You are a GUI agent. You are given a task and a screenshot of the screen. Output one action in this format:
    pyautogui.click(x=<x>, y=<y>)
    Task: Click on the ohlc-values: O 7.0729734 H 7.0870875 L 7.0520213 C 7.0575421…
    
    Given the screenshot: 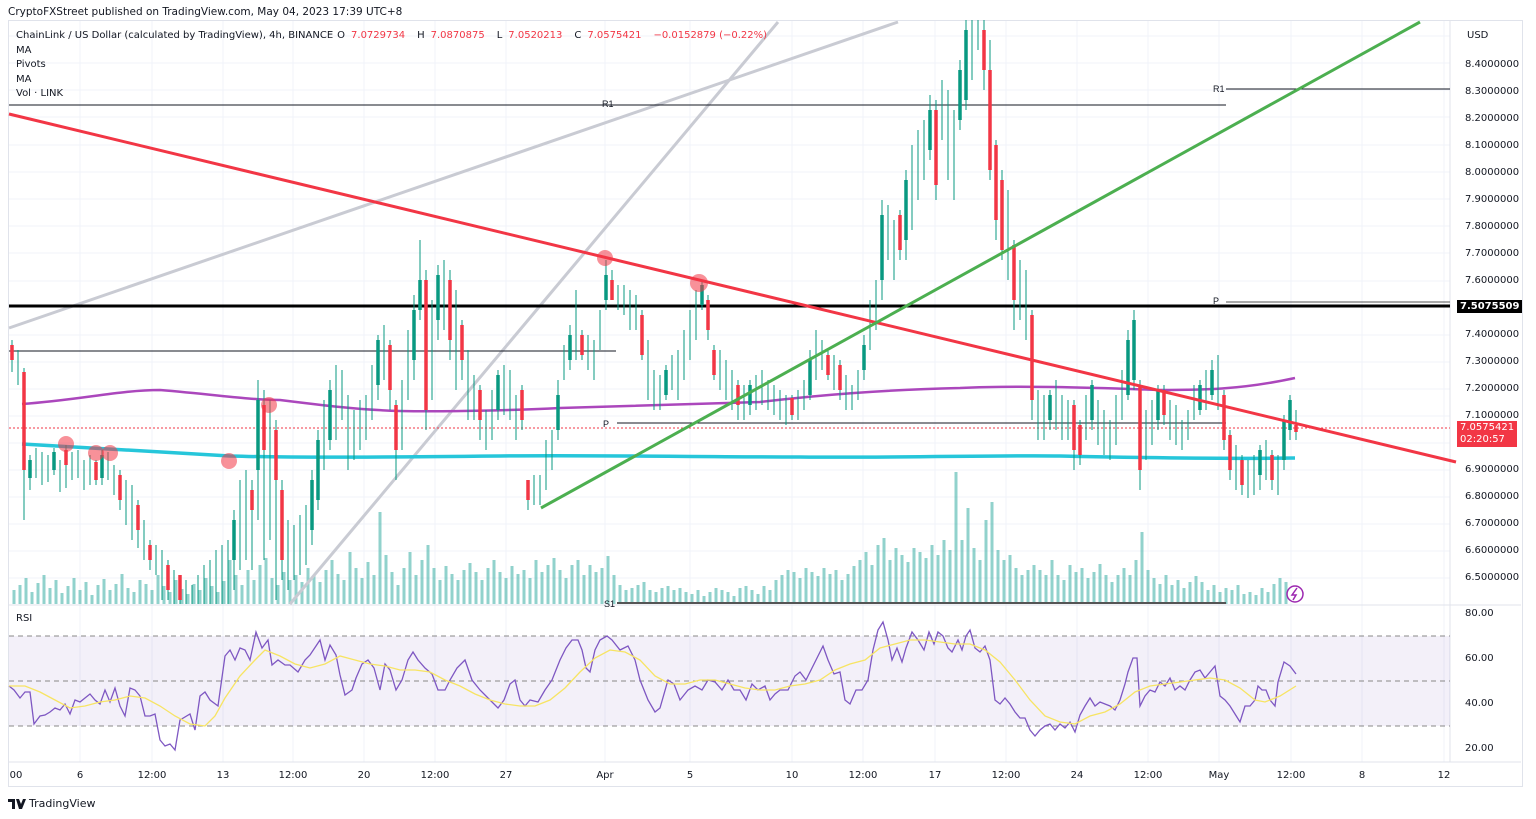 What is the action you would take?
    pyautogui.click(x=552, y=35)
    